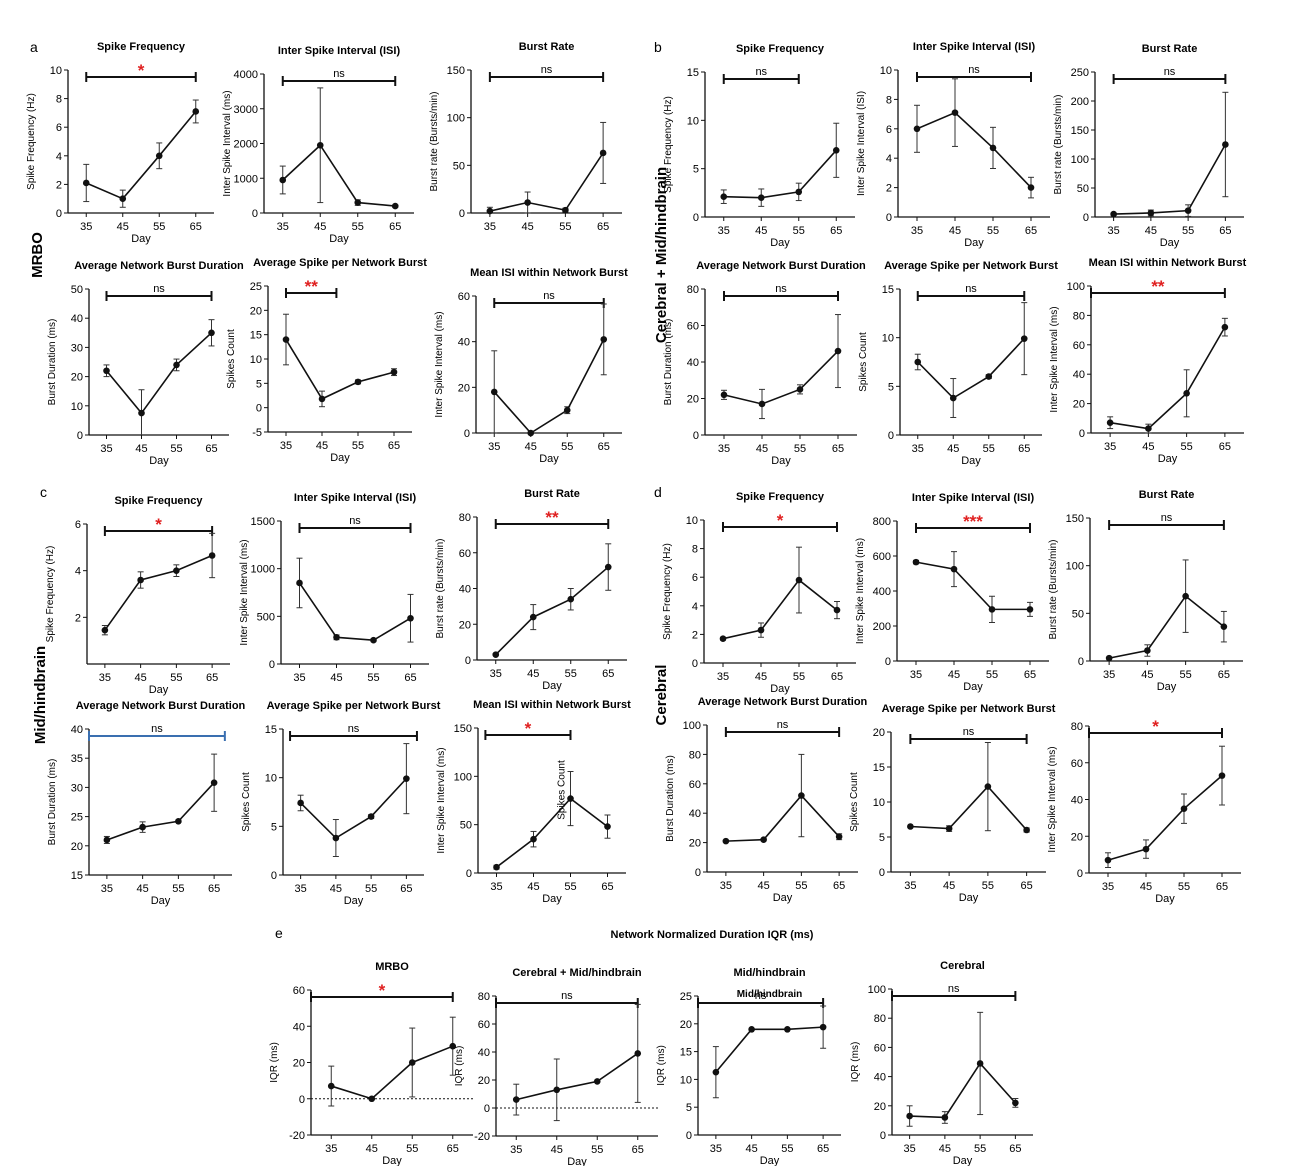 This screenshot has width=1294, height=1166. I want to click on panel-letter-b: b, so click(658, 47).